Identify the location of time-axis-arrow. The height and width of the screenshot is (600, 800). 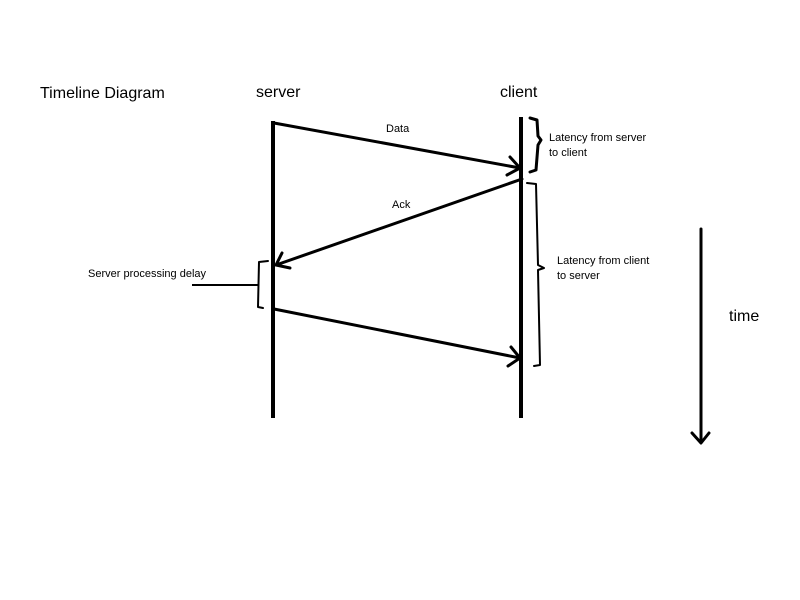
(700, 336).